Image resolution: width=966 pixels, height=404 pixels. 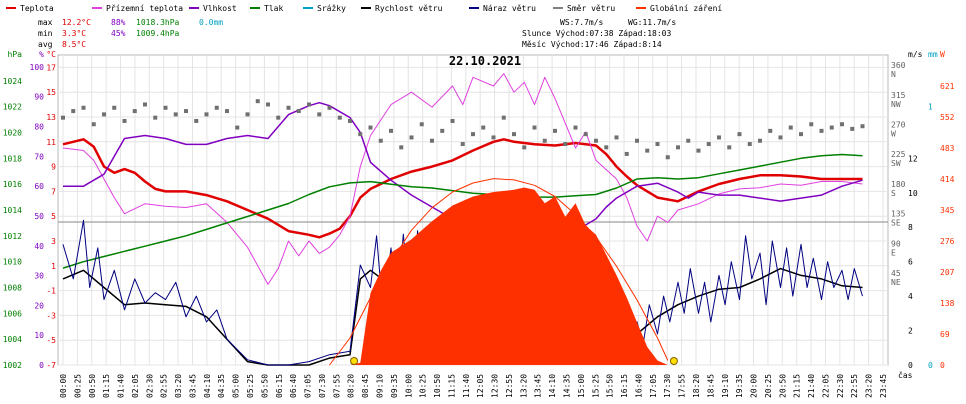 I want to click on axis-tick-wind-deg-3: 180, so click(x=898, y=184).